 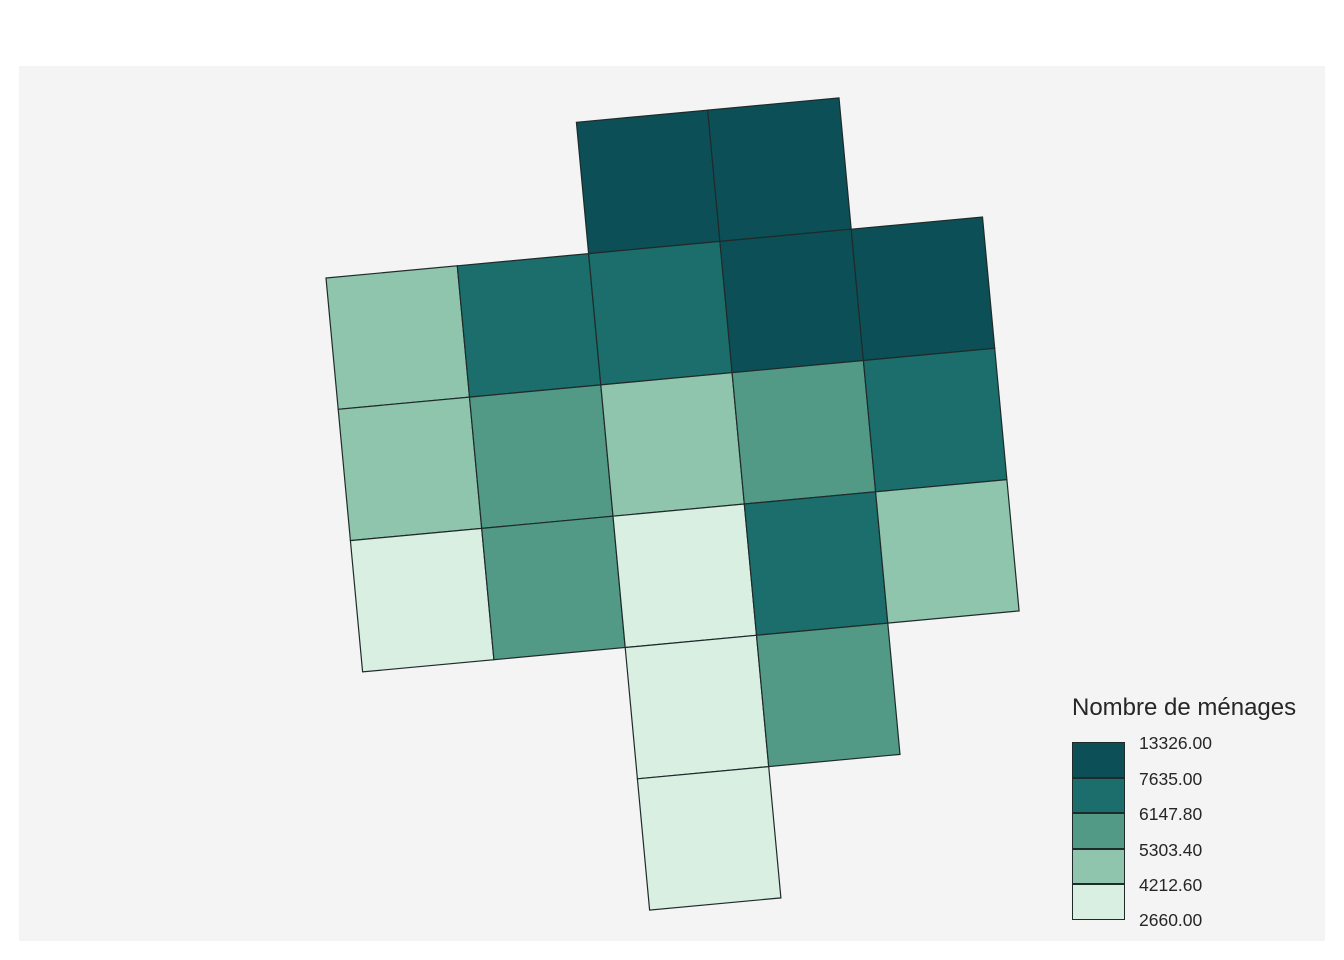 What do you see at coordinates (697, 707) in the screenshot?
I see `map-cell-r4-c2` at bounding box center [697, 707].